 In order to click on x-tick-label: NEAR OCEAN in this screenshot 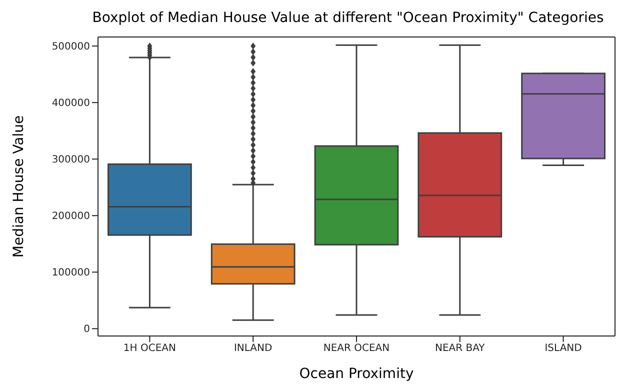, I will do `click(356, 348)`.